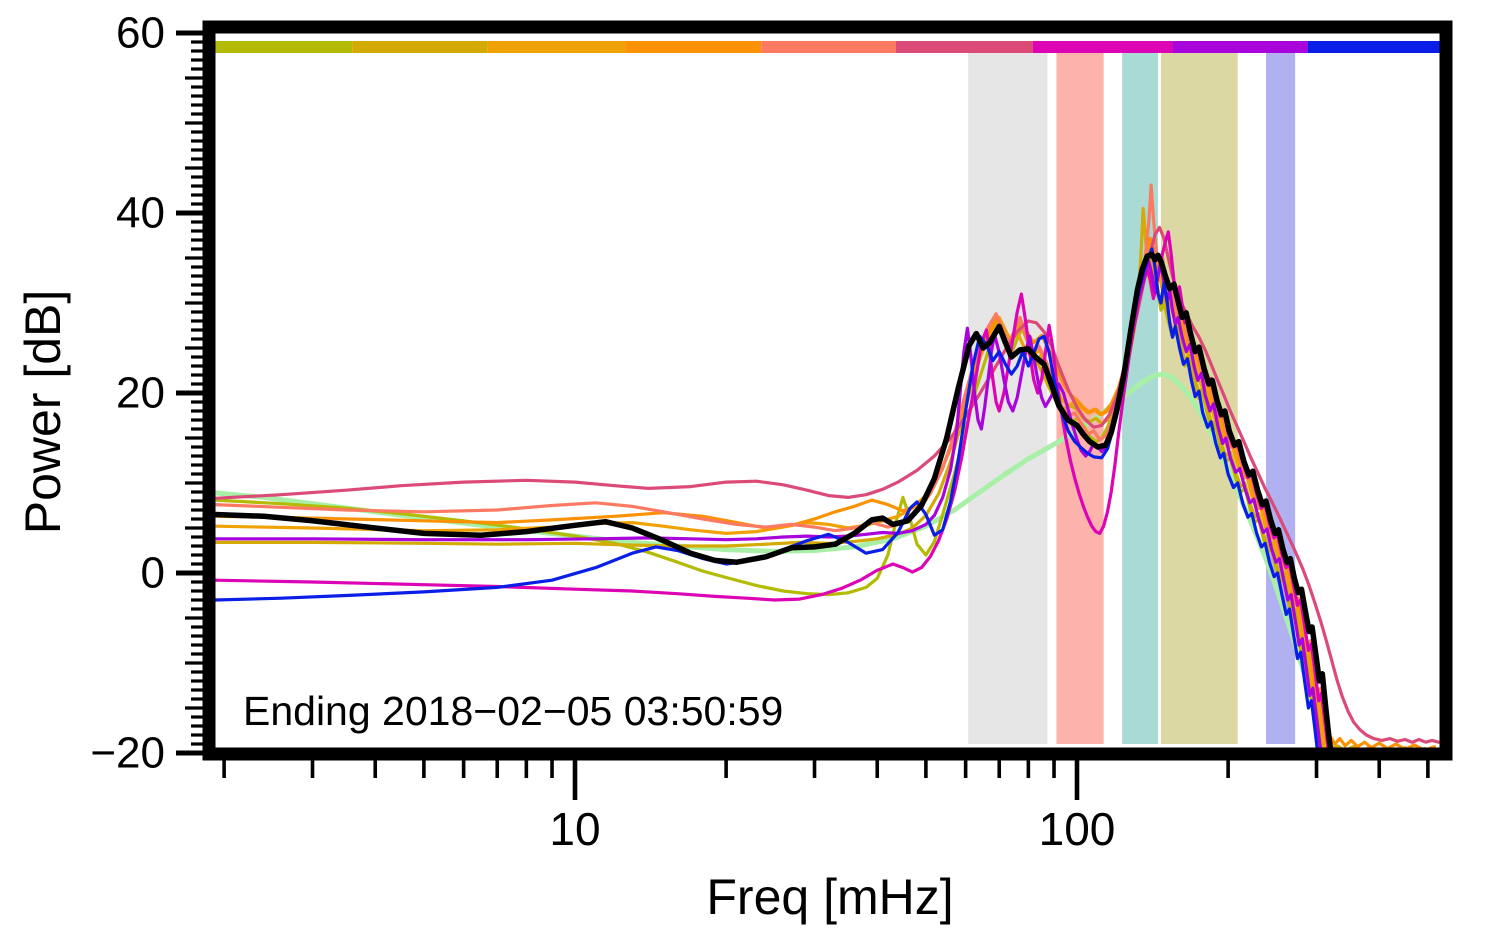 The height and width of the screenshot is (952, 1494). Describe the element at coordinates (140, 33) in the screenshot. I see `y-tick-label: 60` at that location.